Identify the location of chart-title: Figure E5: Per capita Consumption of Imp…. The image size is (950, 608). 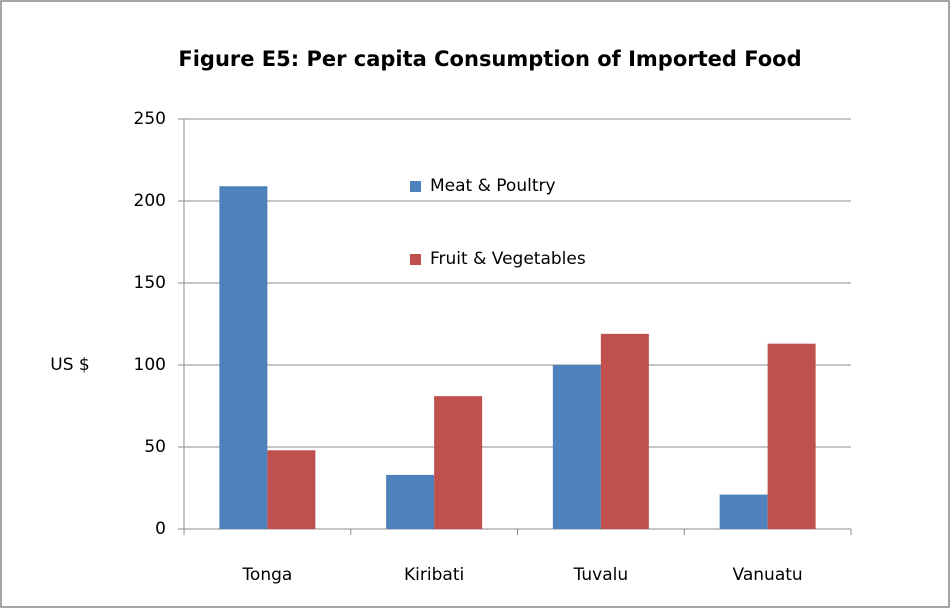
(489, 59).